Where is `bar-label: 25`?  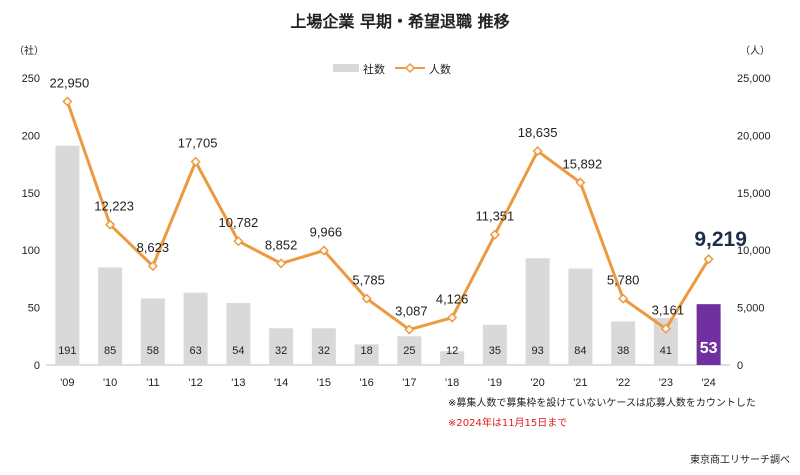
bar-label: 25 is located at coordinates (409, 351).